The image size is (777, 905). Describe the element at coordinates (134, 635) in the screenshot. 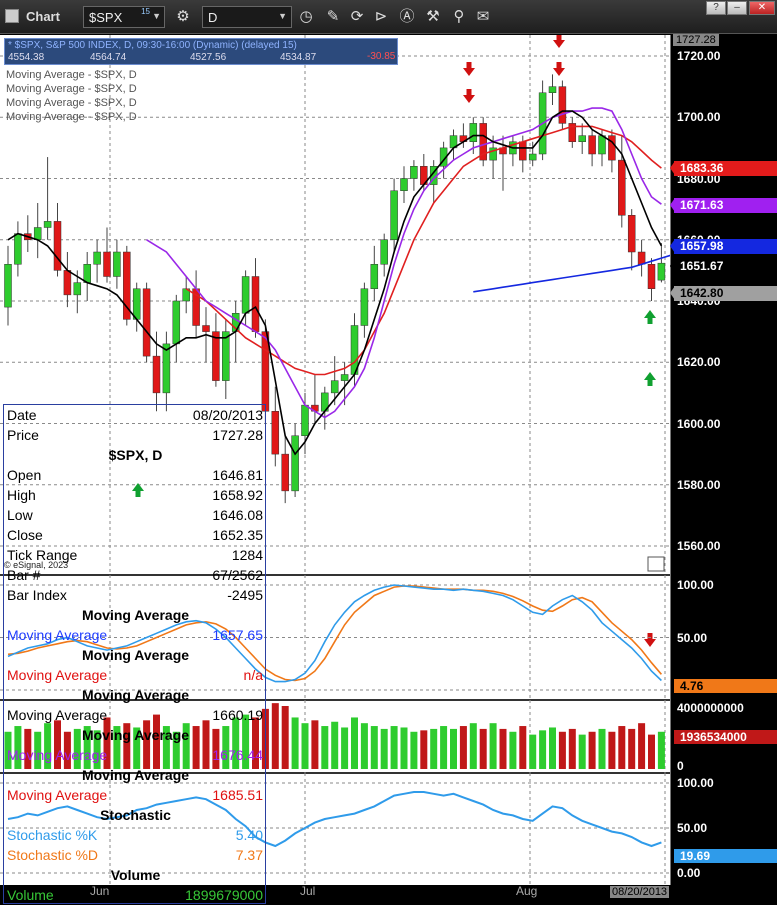

I see `info-row: Moving Average 1657.65` at that location.